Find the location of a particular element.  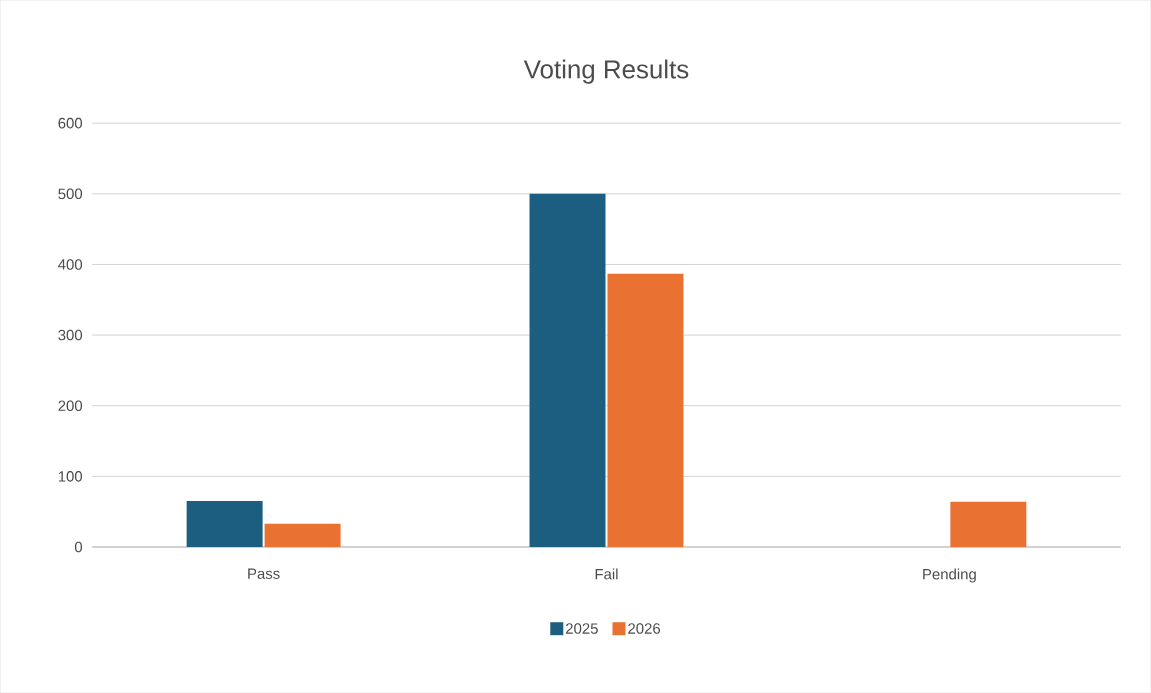

y-tick-label: 600 is located at coordinates (70, 123).